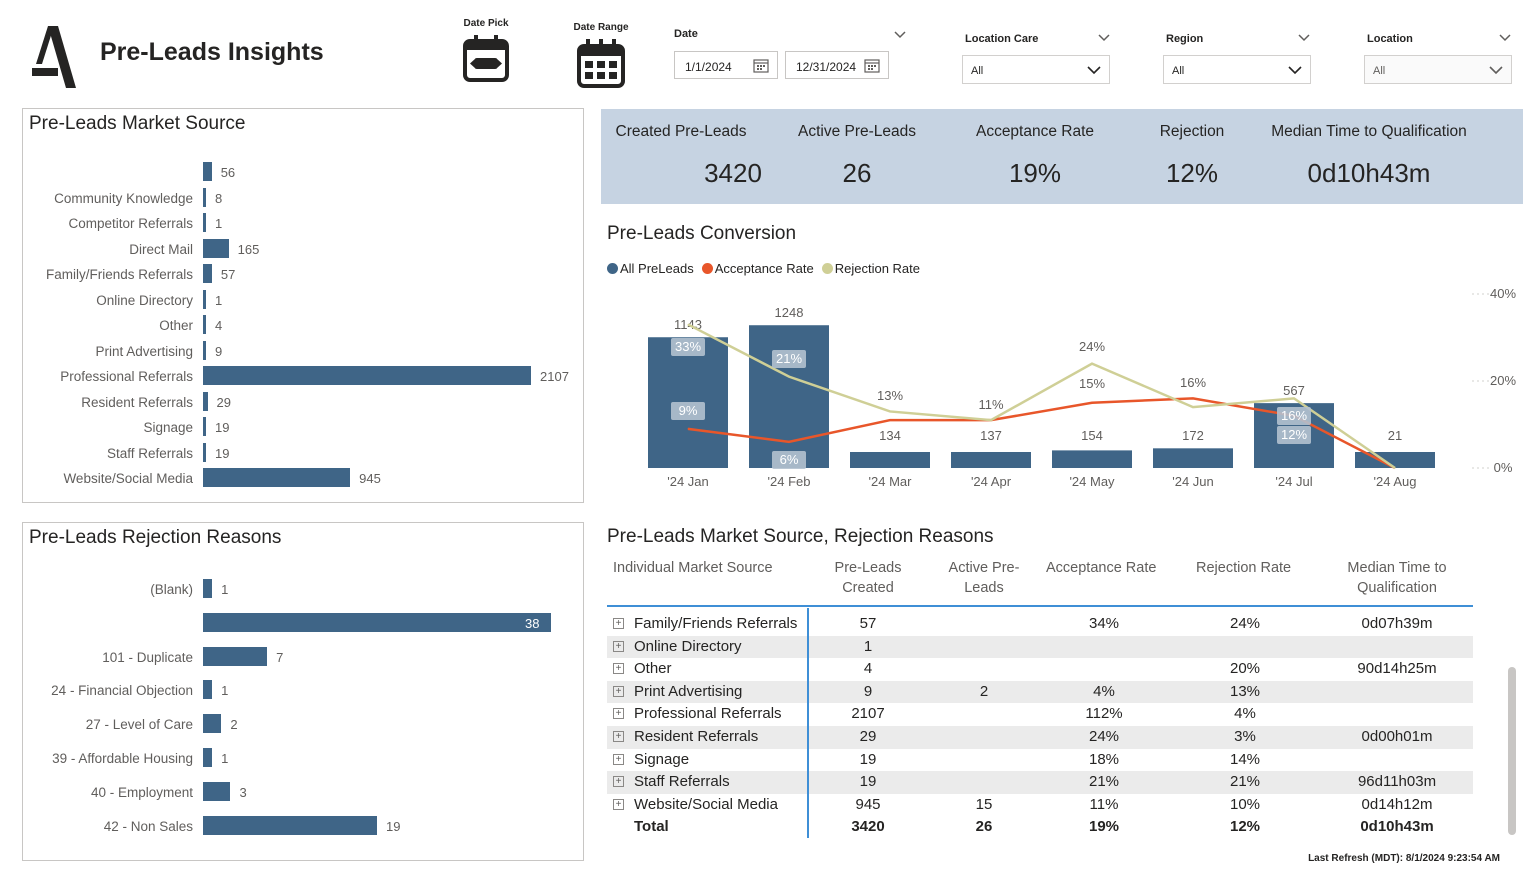 The height and width of the screenshot is (874, 1530). Describe the element at coordinates (1237, 69) in the screenshot. I see `region-dropdown: All` at that location.